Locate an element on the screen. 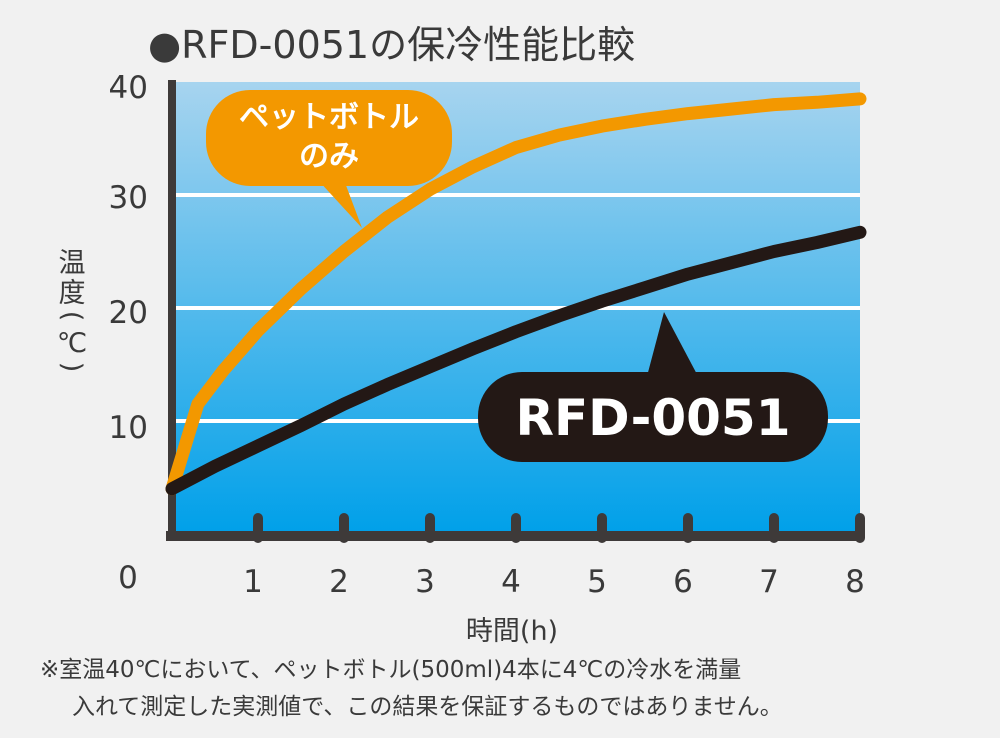 This screenshot has width=1000, height=738. x-tick-label: 7 is located at coordinates (769, 582).